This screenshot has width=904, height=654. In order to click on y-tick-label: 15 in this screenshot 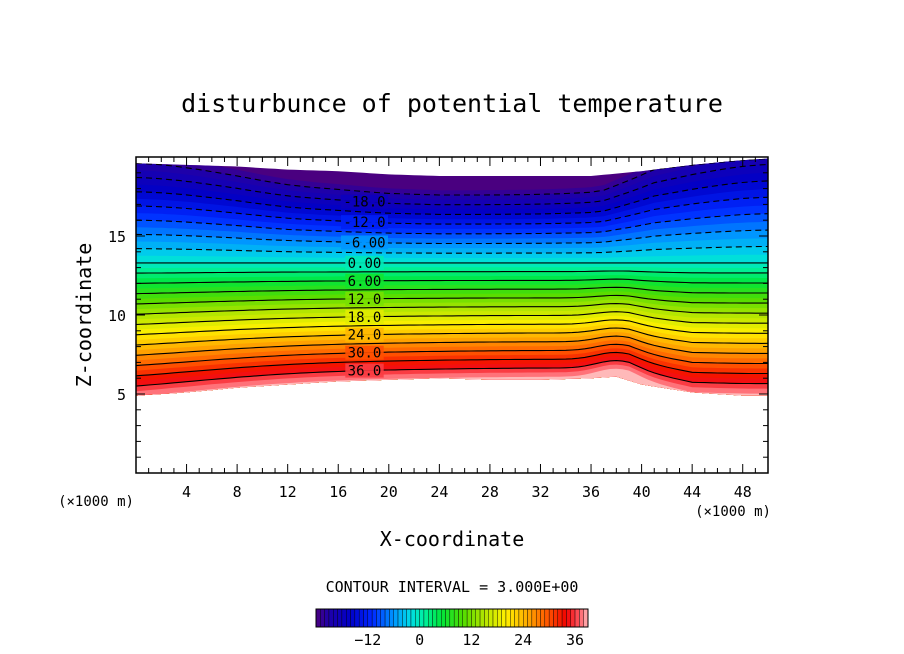, I will do `click(117, 237)`.